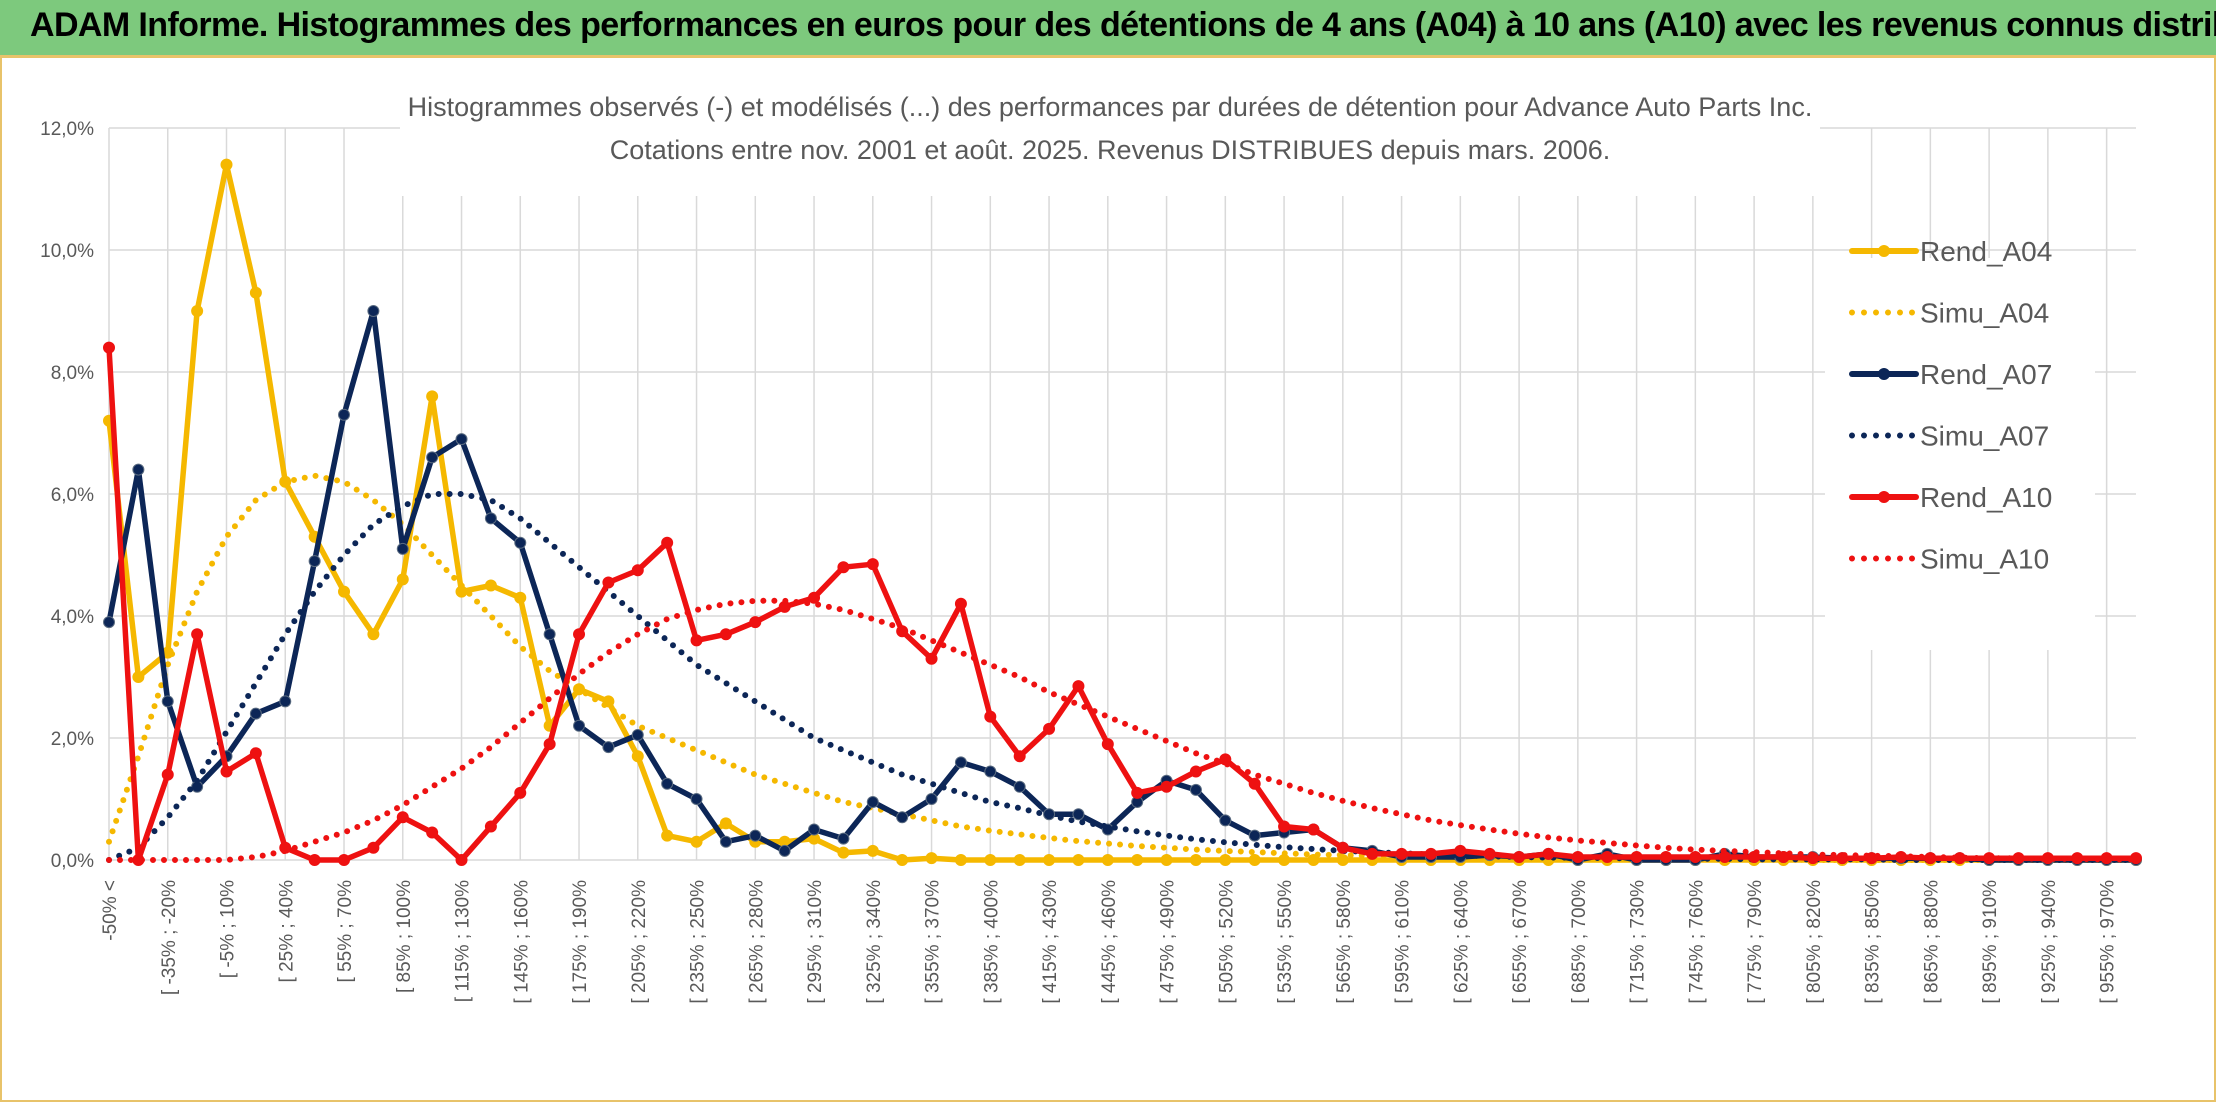 Image resolution: width=2216 pixels, height=1102 pixels. I want to click on legend-label: Rend_A07, so click(1986, 374).